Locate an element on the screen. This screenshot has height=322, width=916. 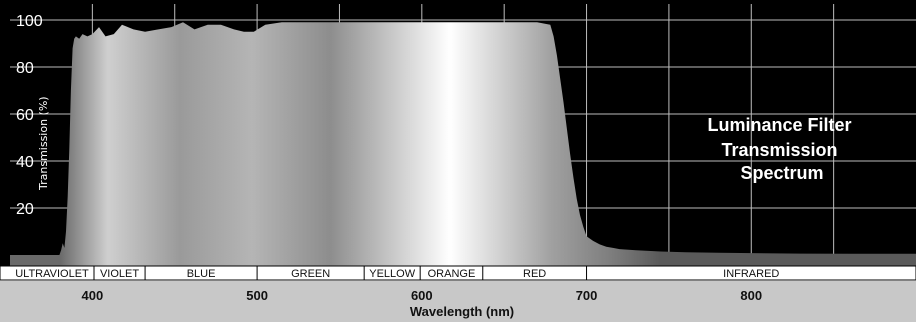
y-tick-label: 40 is located at coordinates (25, 162).